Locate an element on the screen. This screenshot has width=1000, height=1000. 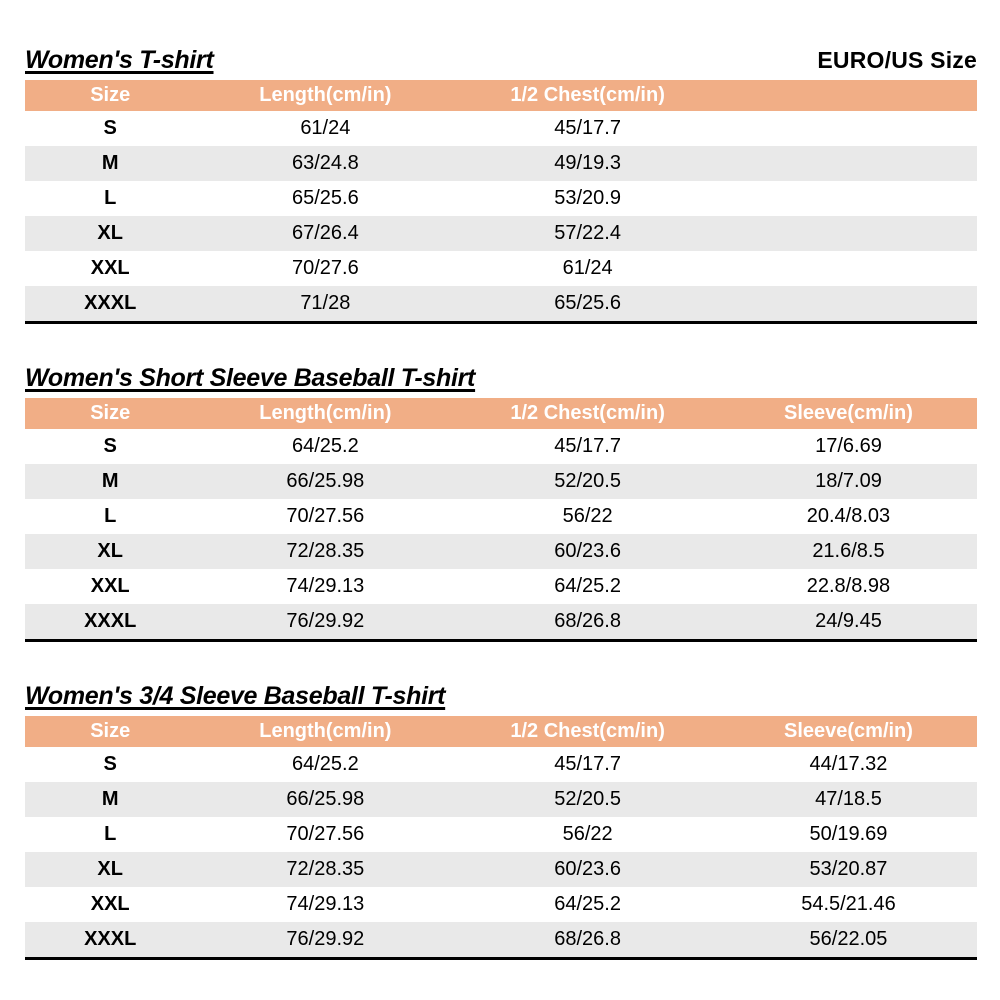
table-row-xl: XL 72/28.35 60/23.6 53/20.87 is located at coordinates (501, 869).